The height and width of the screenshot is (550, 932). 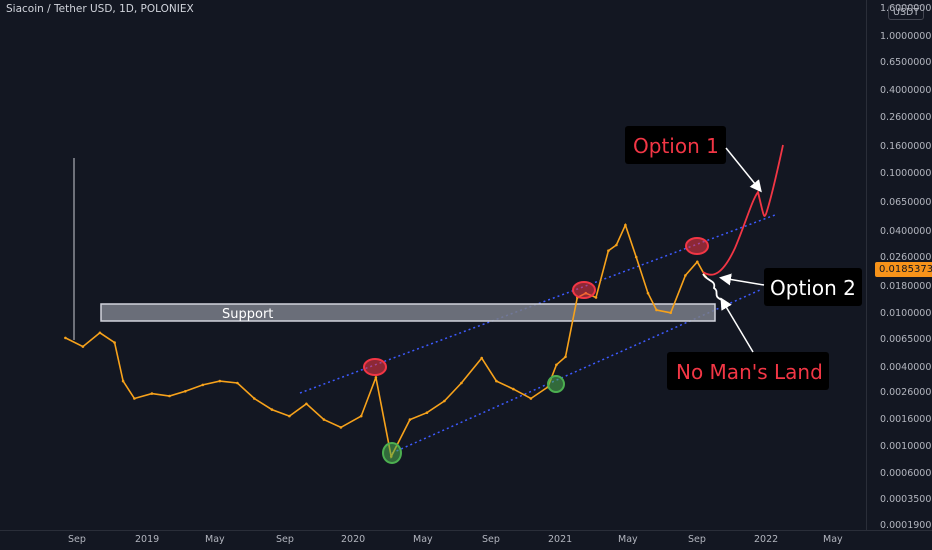 I want to click on y-tick-label: 0.00035000, so click(x=906, y=499).